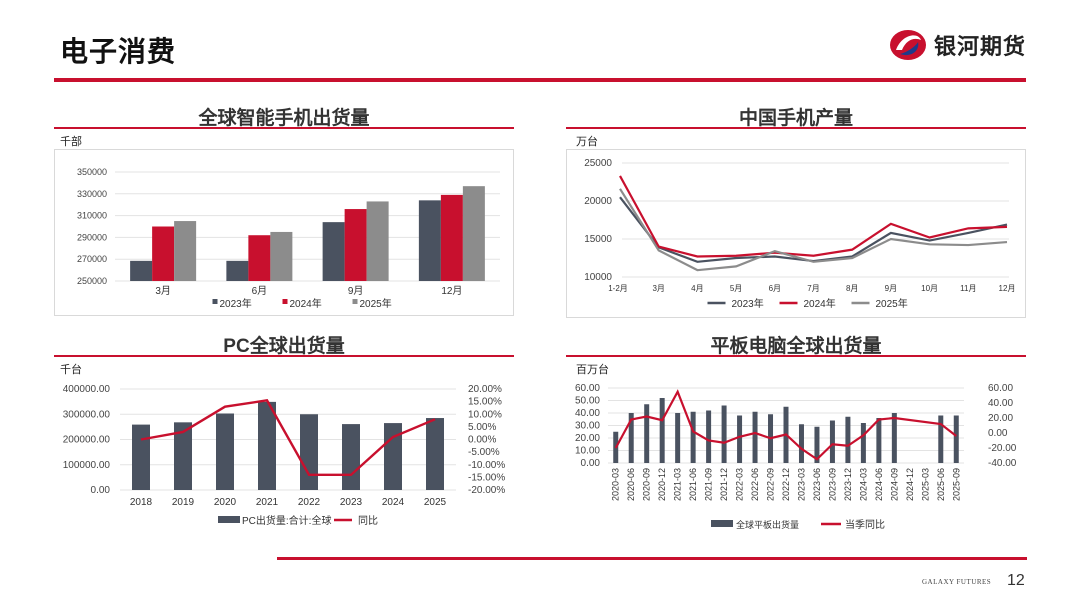 Image resolution: width=1080 pixels, height=608 pixels. What do you see at coordinates (767, 524) in the screenshot?
I see `legend-label: 全球平板出货量` at bounding box center [767, 524].